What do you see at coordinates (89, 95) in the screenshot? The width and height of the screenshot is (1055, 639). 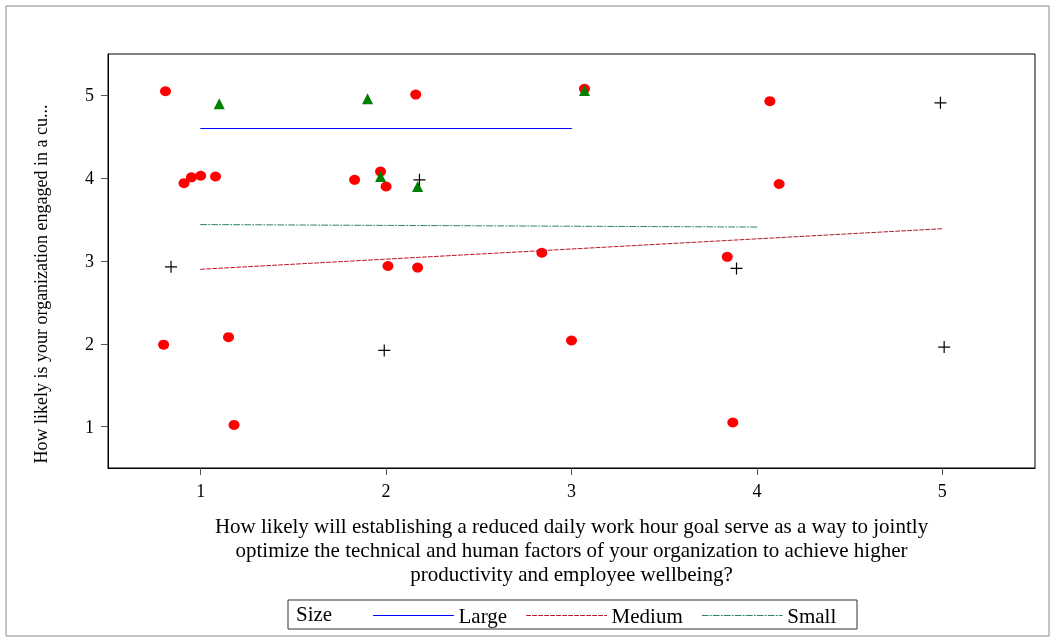 I see `y-tick-label: 5` at bounding box center [89, 95].